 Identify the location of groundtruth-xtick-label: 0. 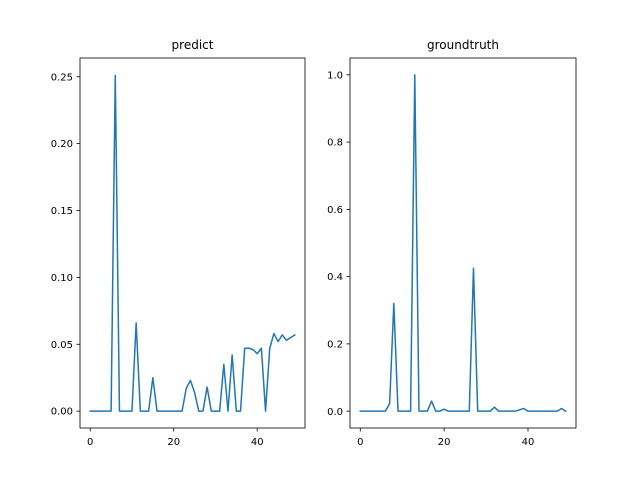
(360, 442).